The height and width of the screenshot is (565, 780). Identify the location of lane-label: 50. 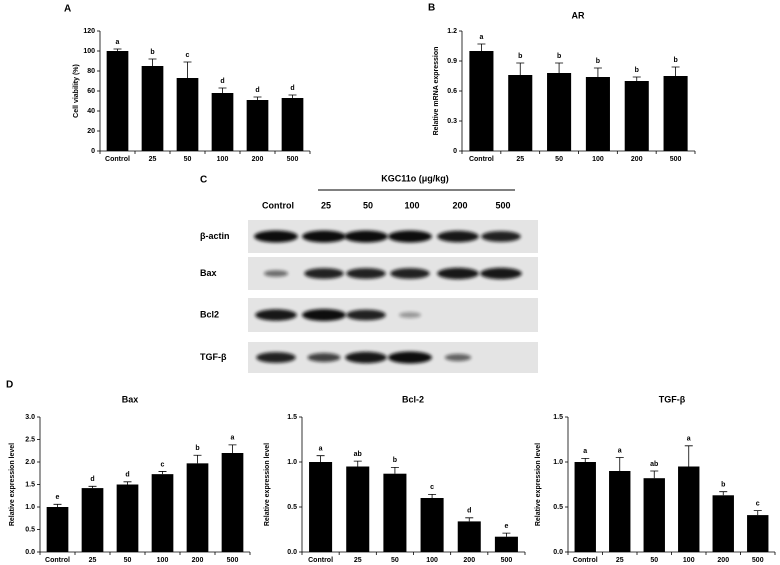
(368, 205).